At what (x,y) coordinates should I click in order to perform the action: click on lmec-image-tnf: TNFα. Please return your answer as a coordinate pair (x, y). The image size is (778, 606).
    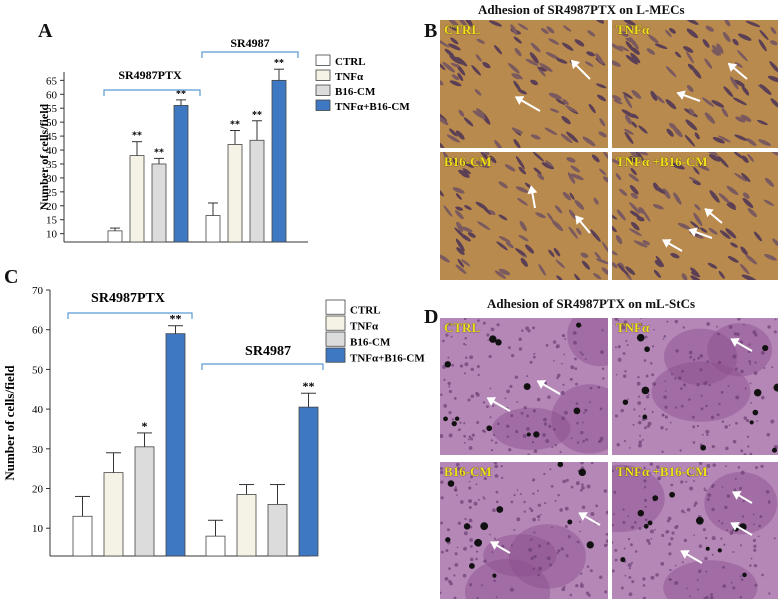
    Looking at the image, I should click on (695, 84).